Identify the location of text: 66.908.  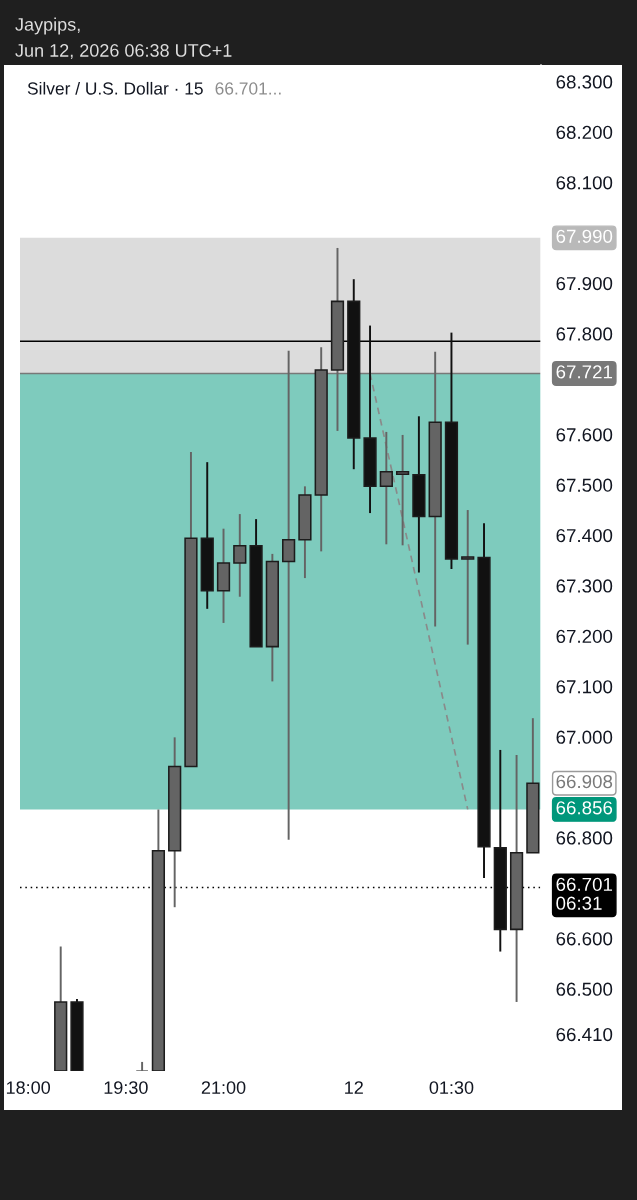
(584, 781).